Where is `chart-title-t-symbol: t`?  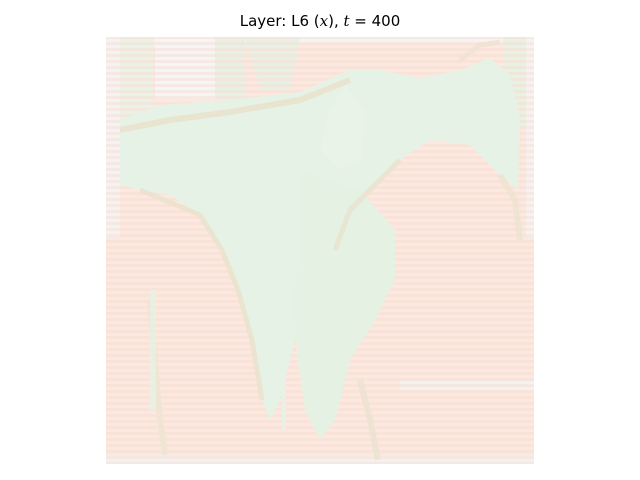 chart-title-t-symbol: t is located at coordinates (346, 21).